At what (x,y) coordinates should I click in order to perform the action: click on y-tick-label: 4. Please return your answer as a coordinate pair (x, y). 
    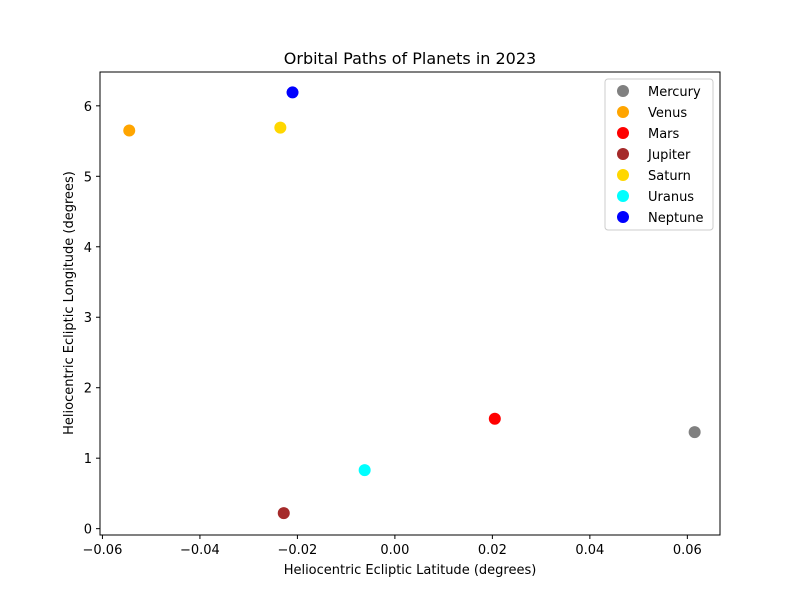
    Looking at the image, I should click on (88, 248).